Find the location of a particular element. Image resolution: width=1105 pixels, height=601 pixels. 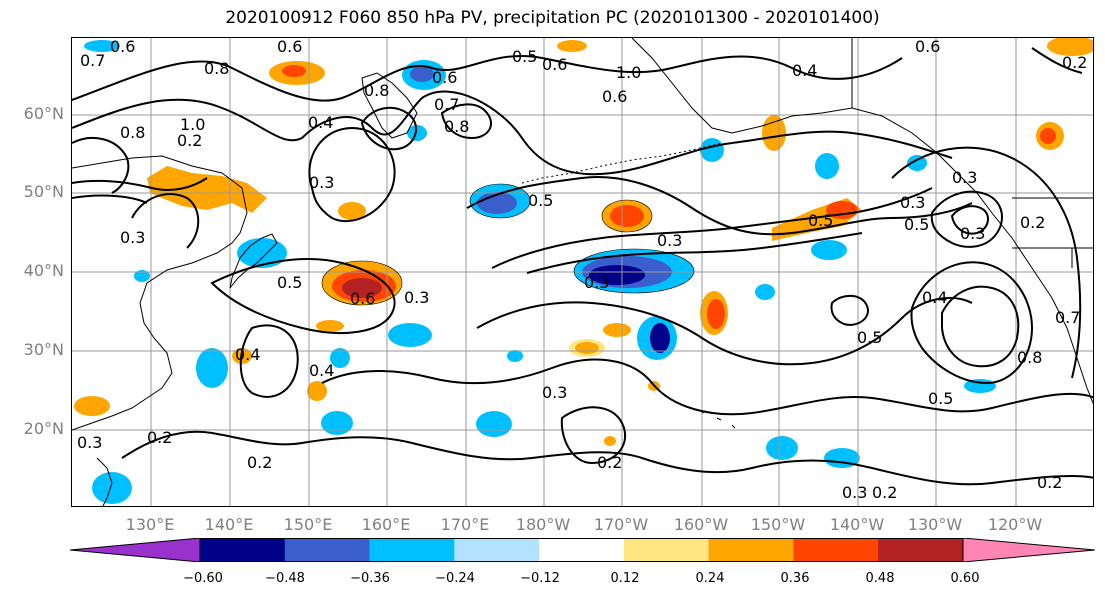

colorbar-tick: −0.48 is located at coordinates (285, 578).